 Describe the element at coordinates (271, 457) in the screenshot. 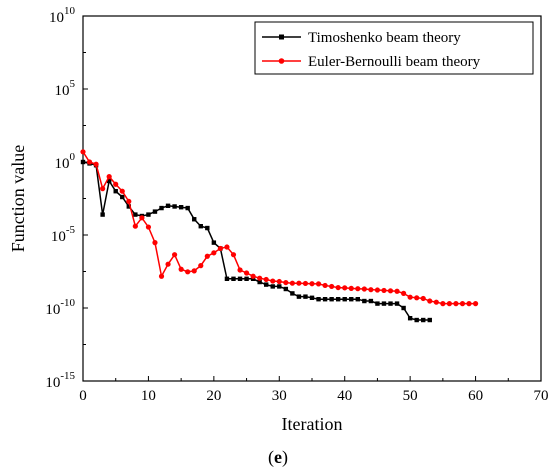

I see `caption-open: (` at that location.